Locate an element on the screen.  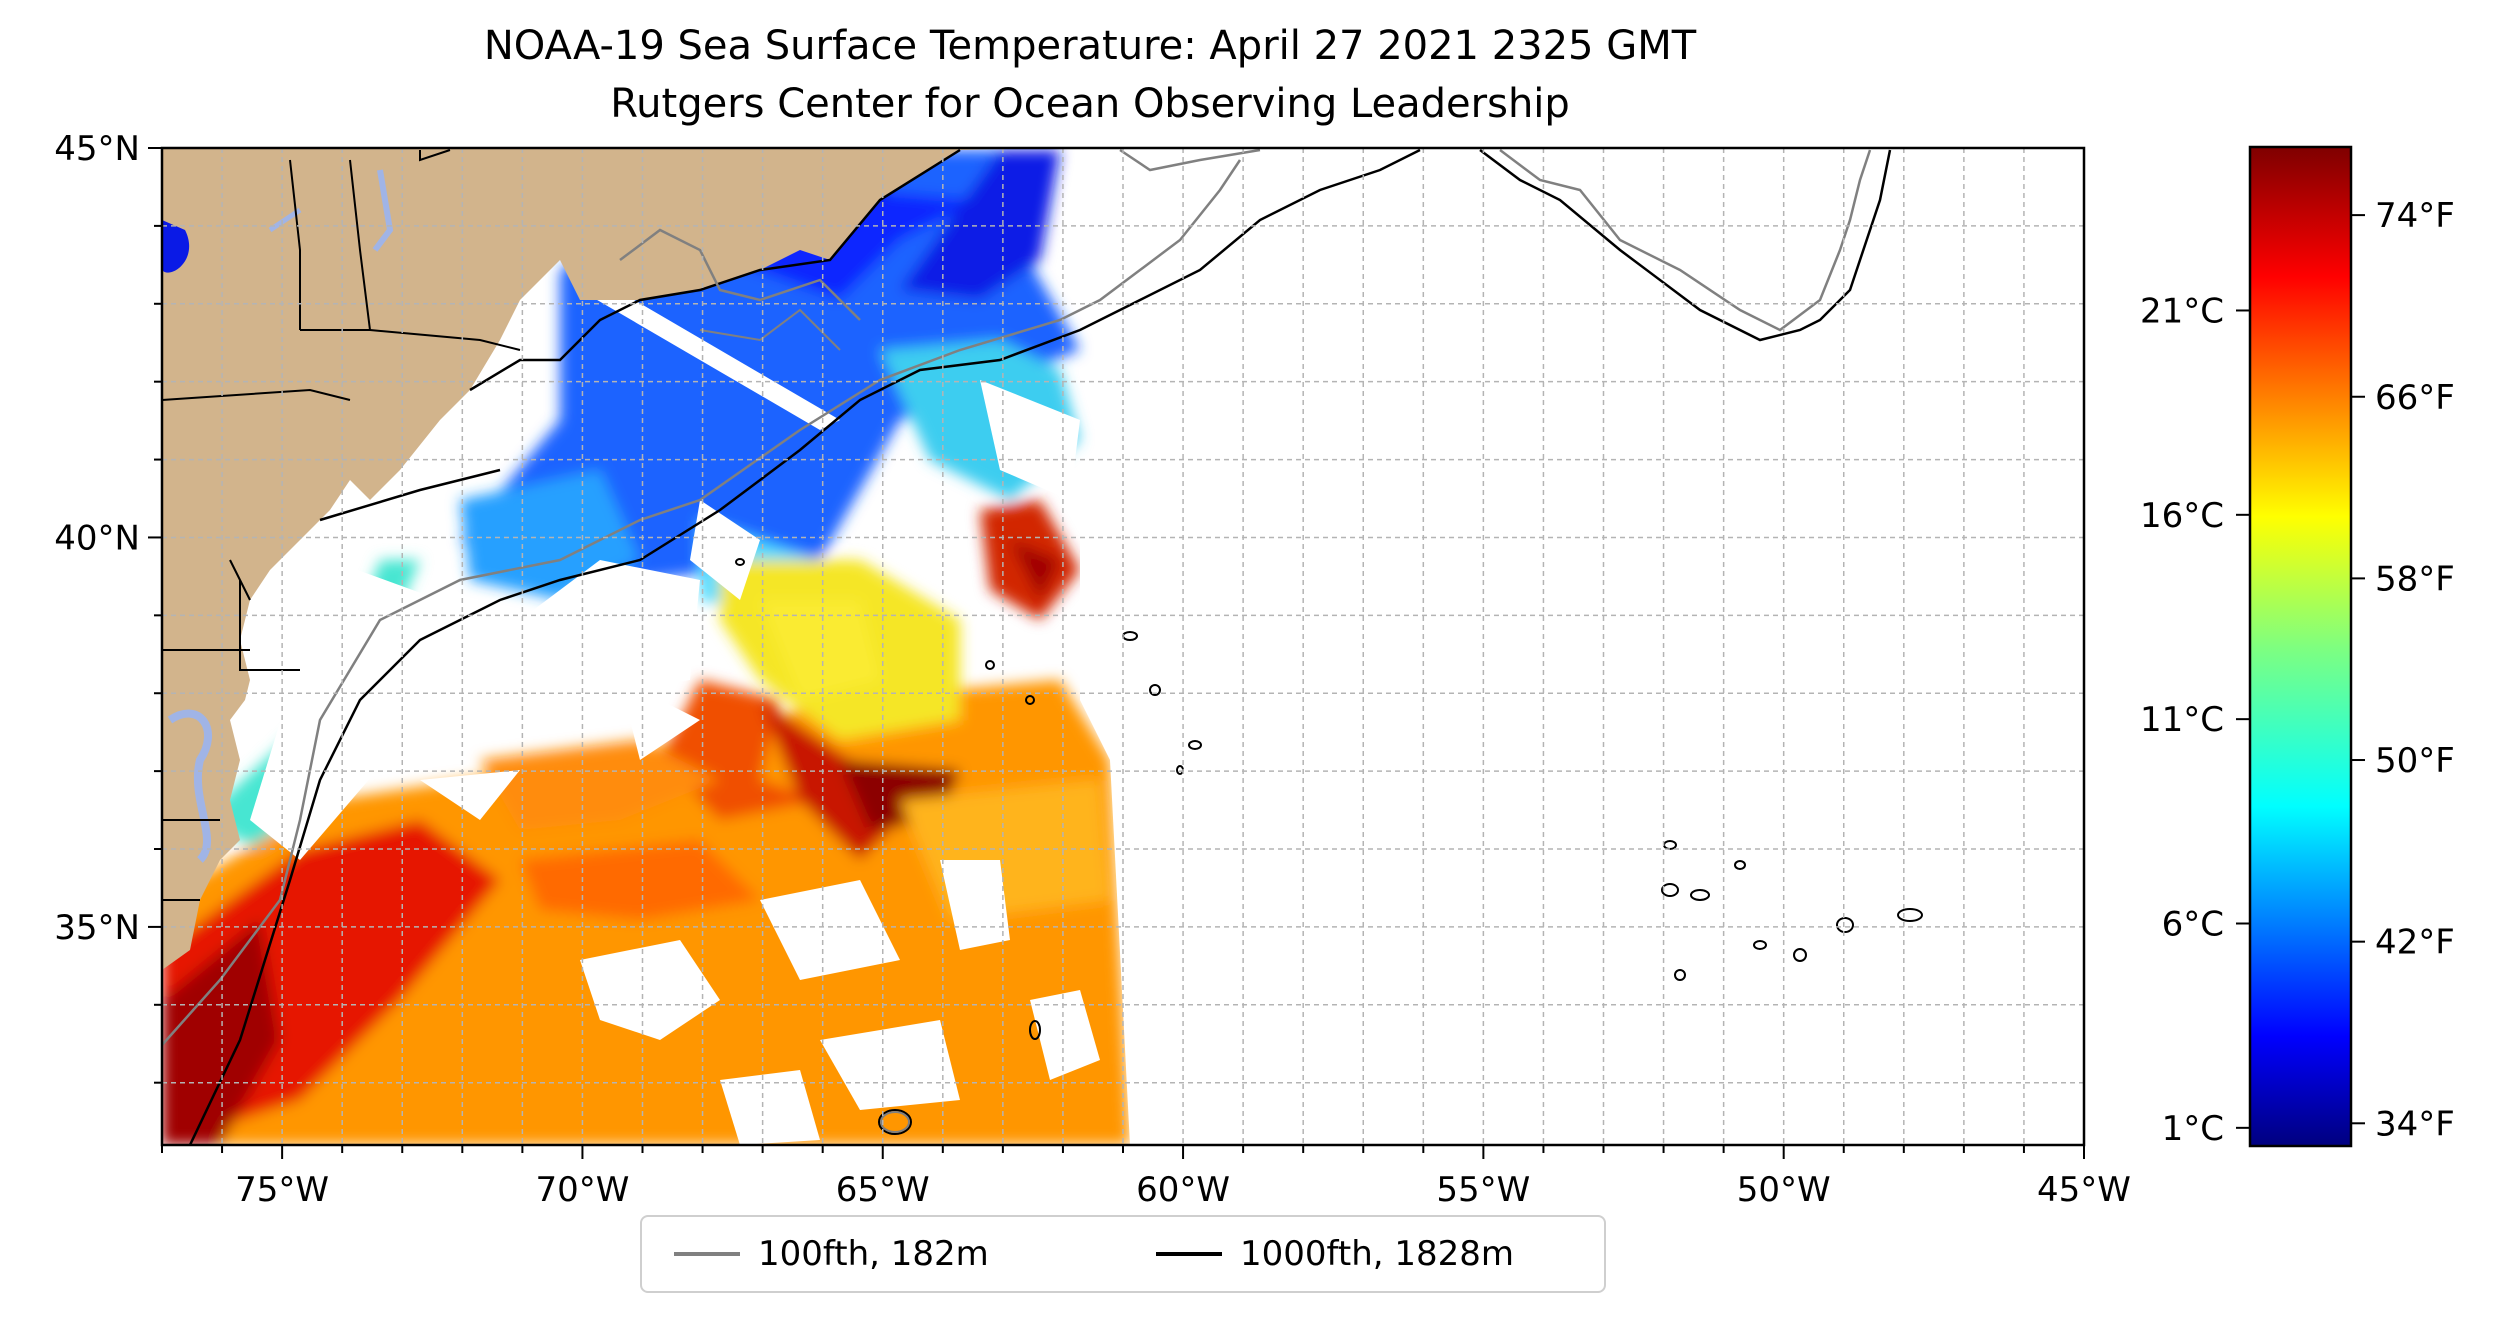
longitude-axis: 75°W 70°W 65°W 60°W 55°W 50°W 45°W is located at coordinates (1146, 1177).